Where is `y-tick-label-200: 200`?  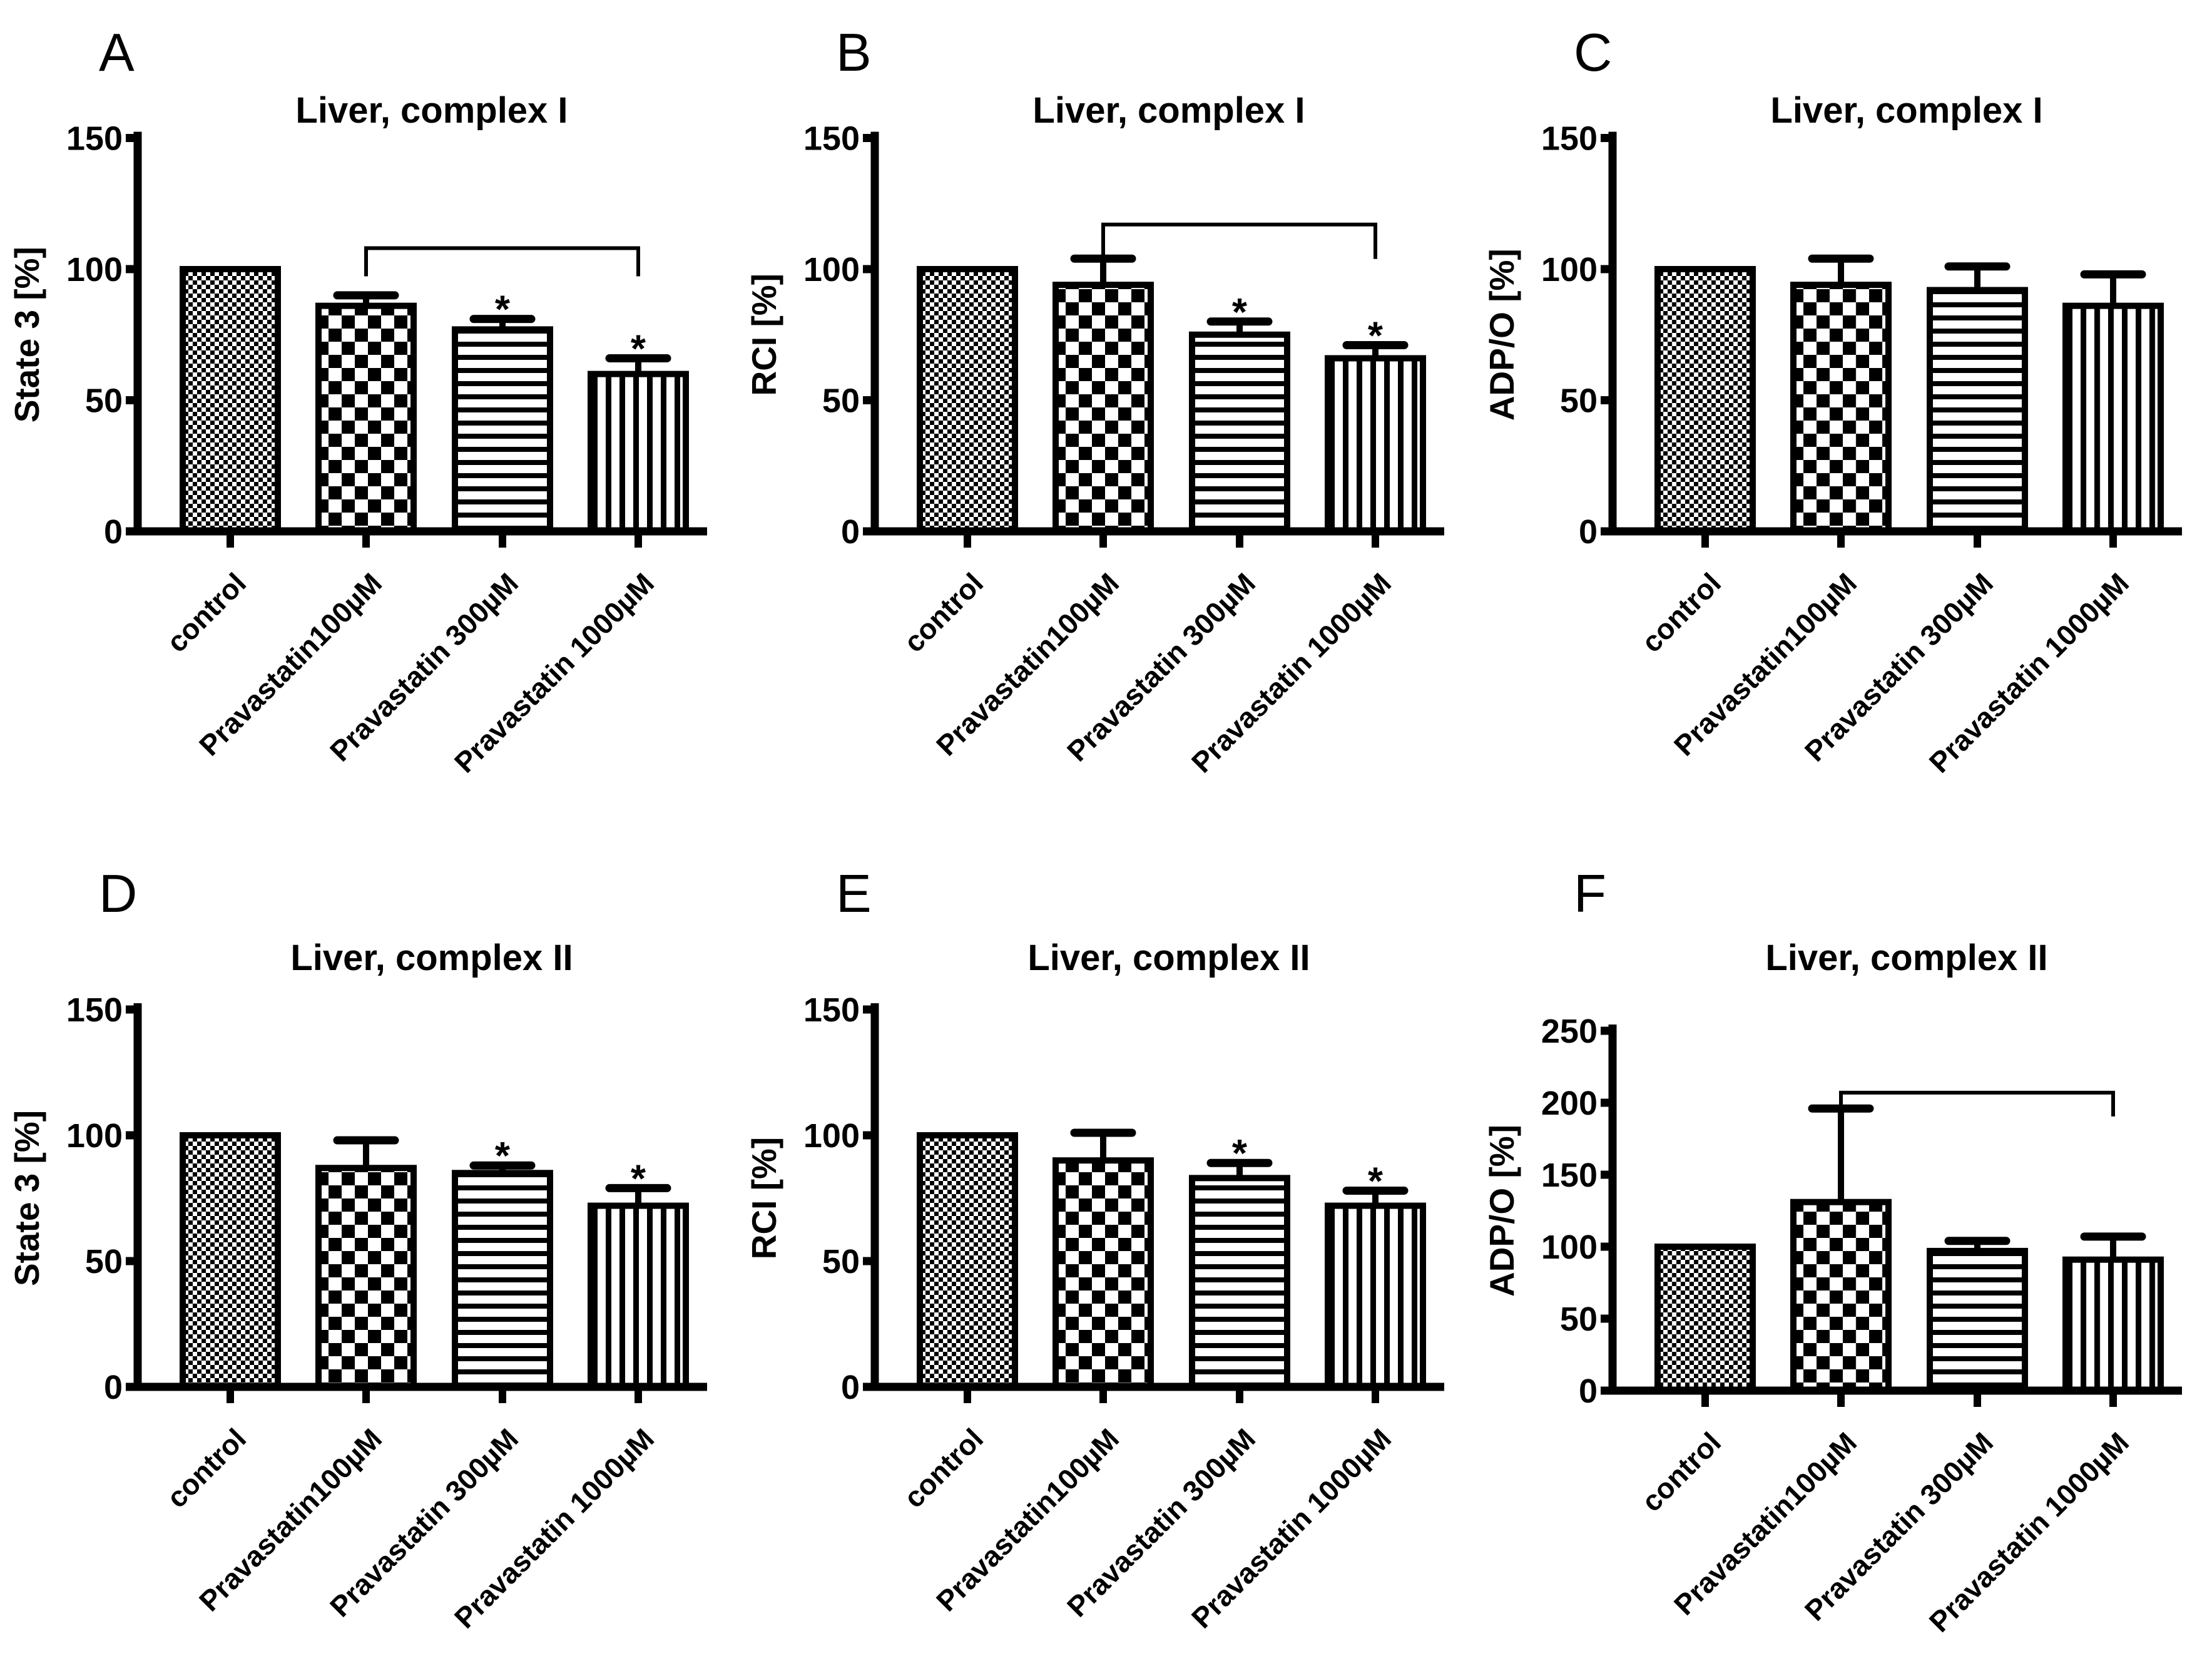
y-tick-label-200: 200 is located at coordinates (1570, 1103).